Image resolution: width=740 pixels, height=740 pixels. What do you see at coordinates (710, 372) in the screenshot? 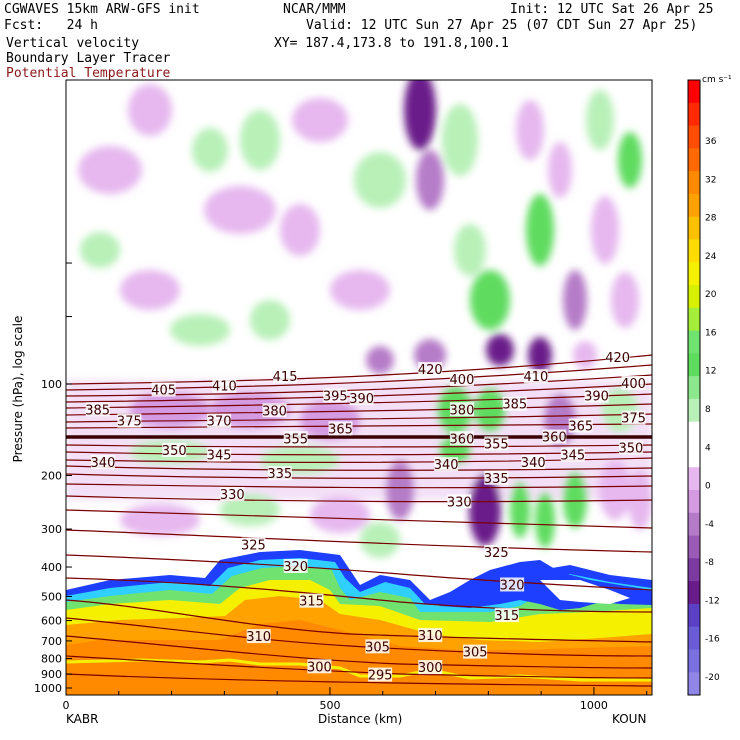
I see `colorbar-label: 12` at bounding box center [710, 372].